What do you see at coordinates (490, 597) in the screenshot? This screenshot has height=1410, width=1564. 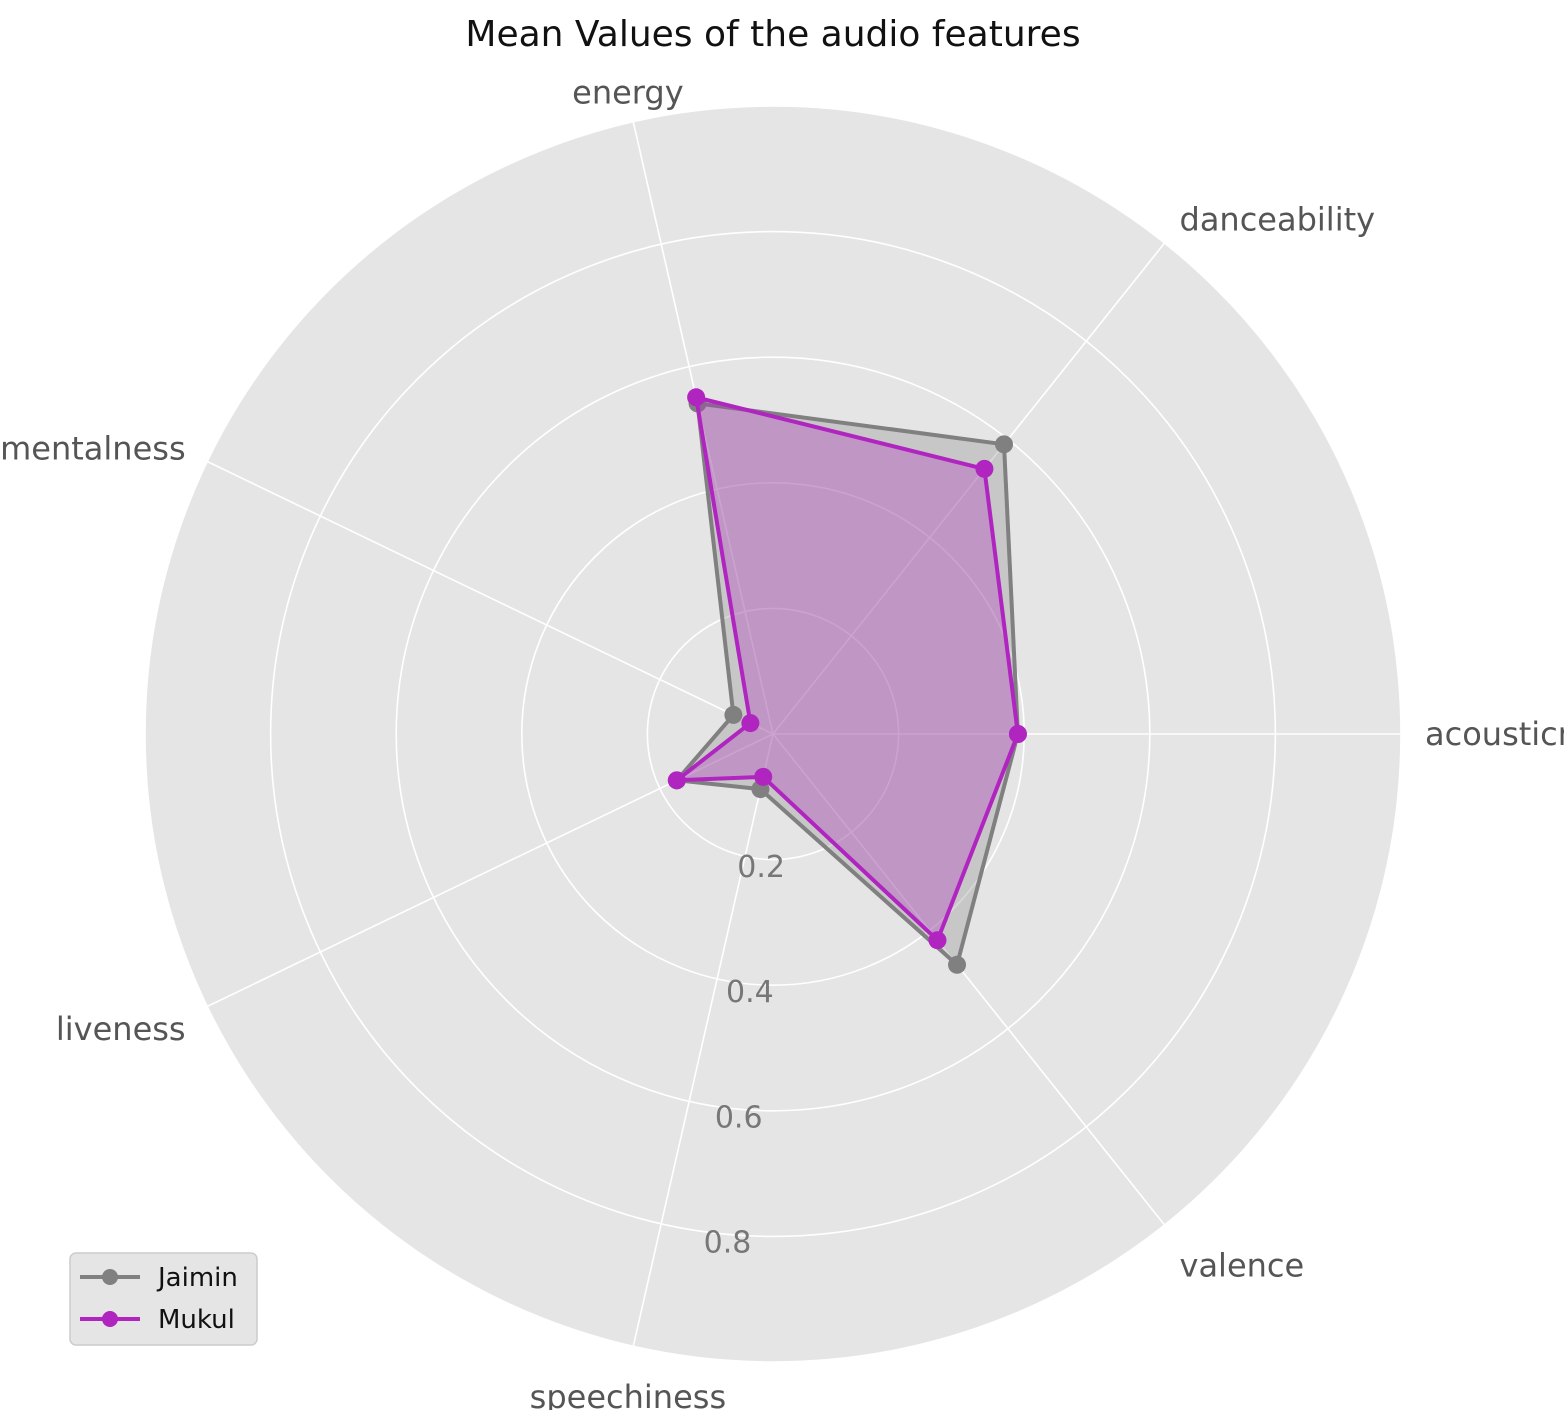 I see `spoke-instrumentalness` at bounding box center [490, 597].